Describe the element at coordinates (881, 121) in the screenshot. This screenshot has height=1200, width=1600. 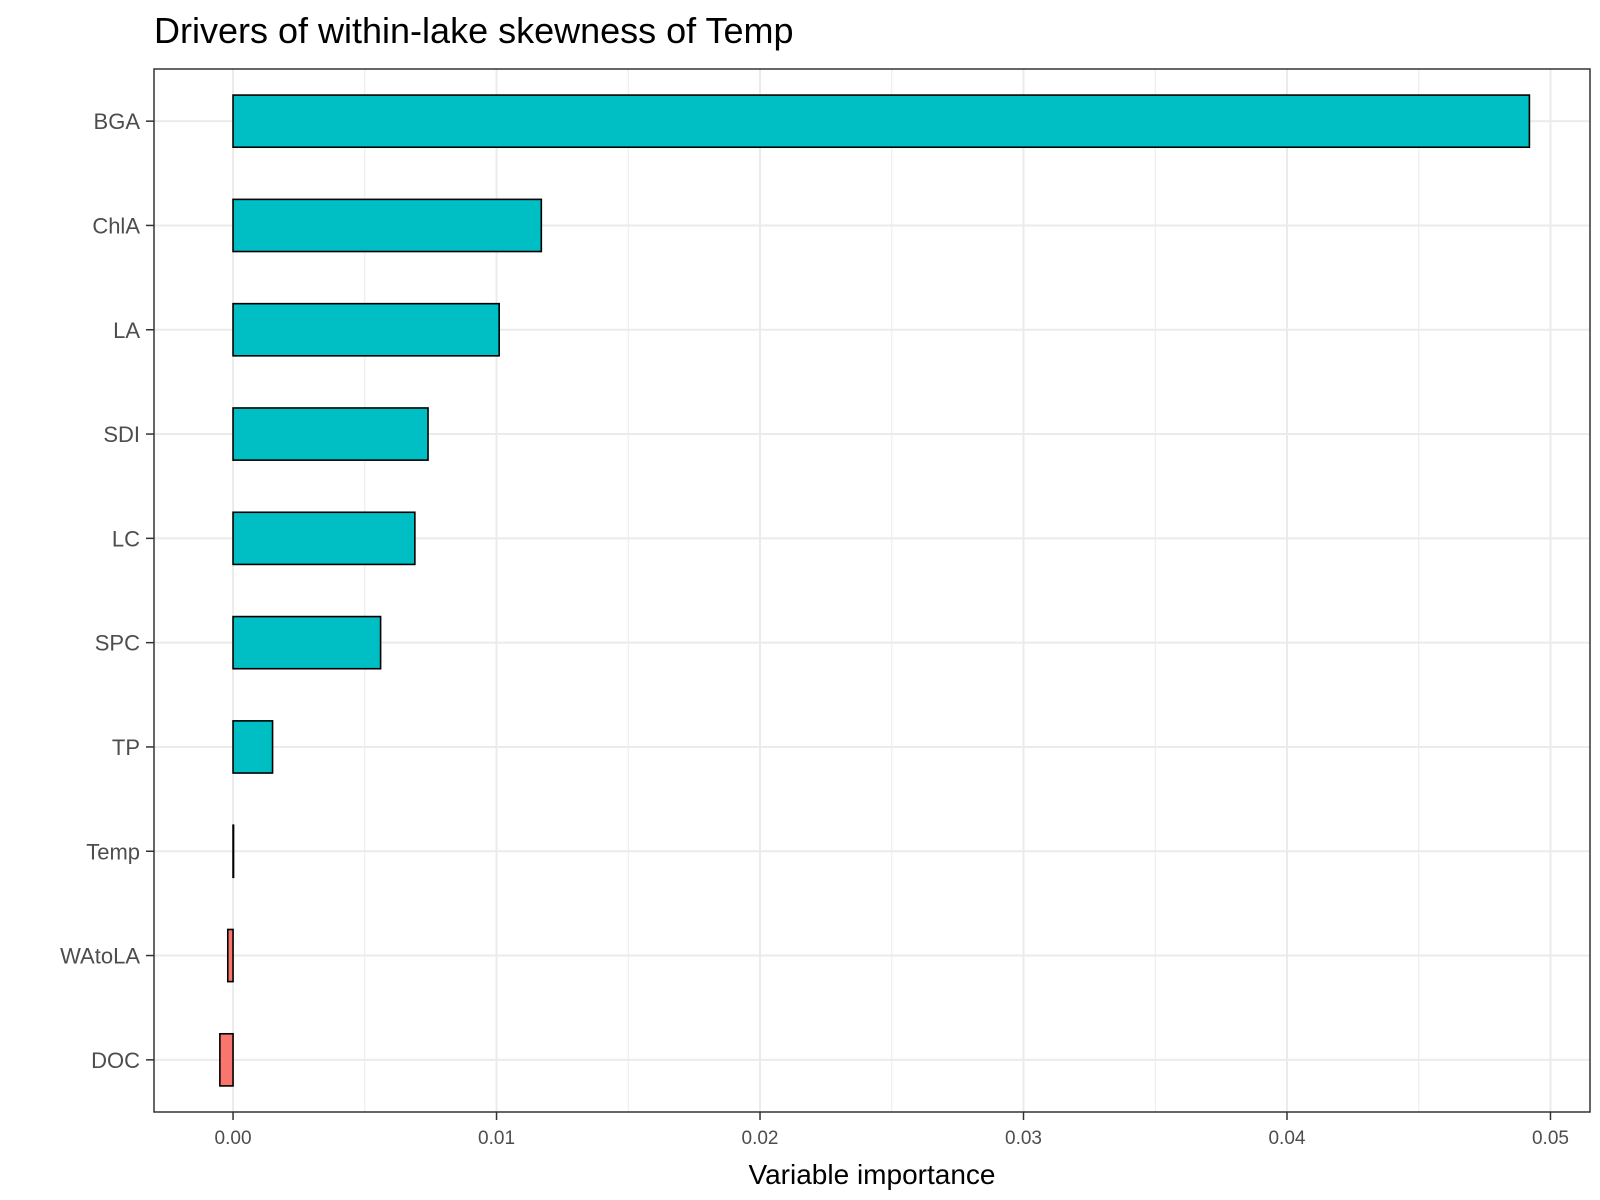
I see `bar-bga` at that location.